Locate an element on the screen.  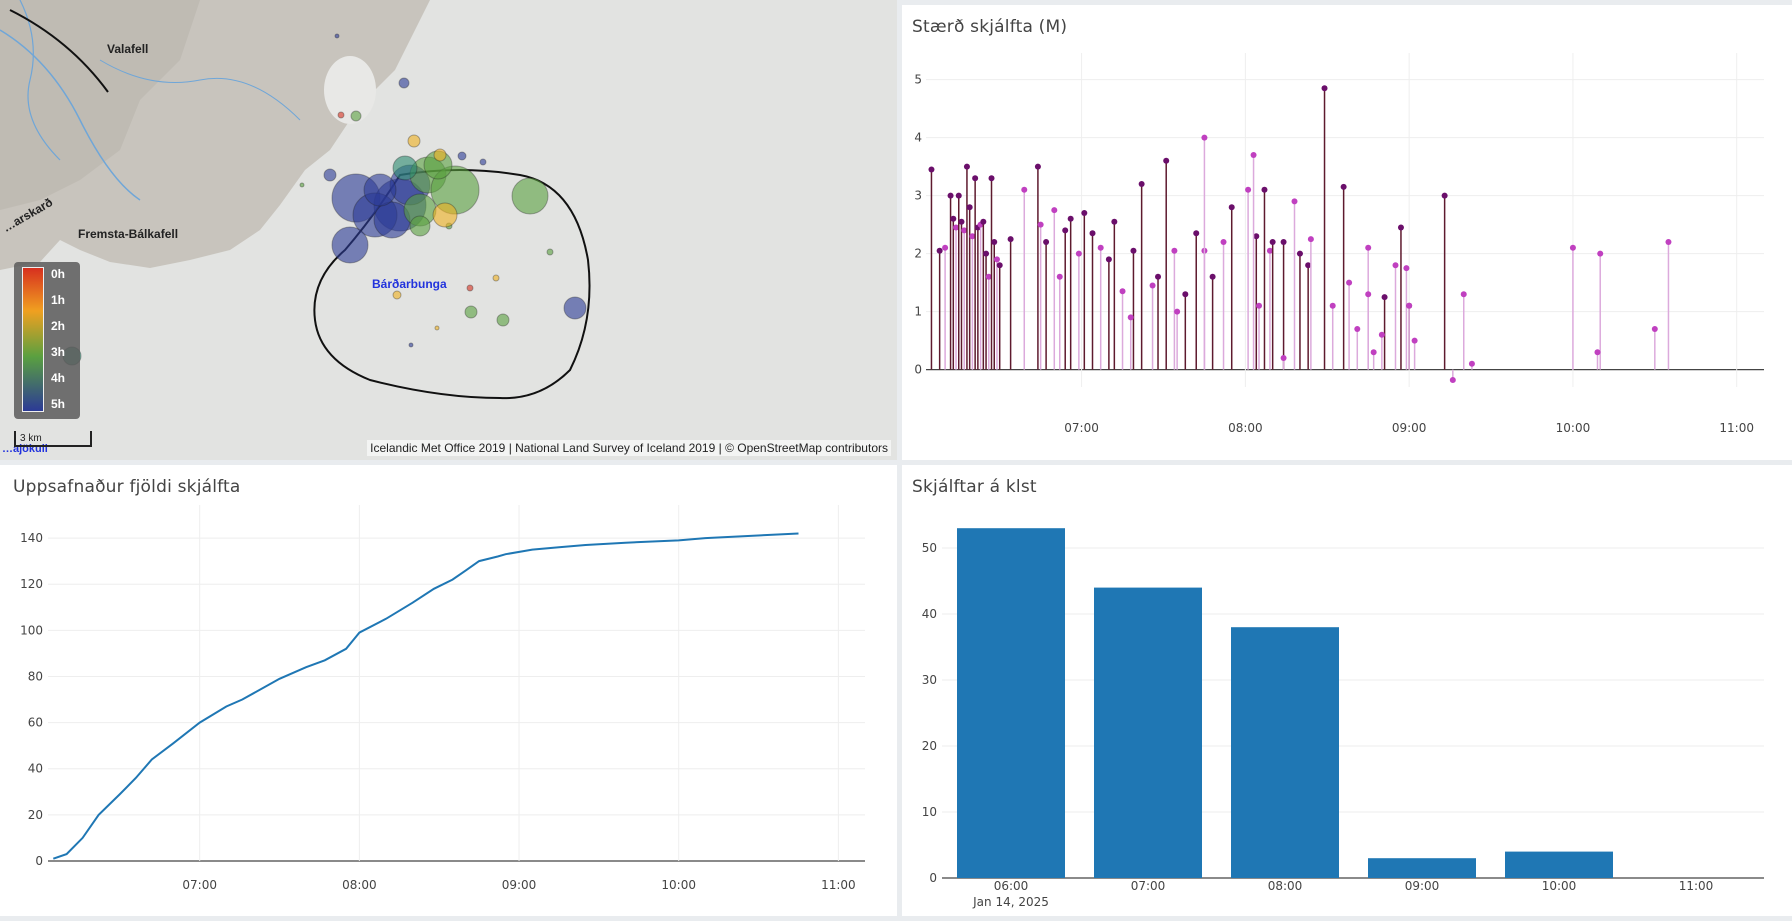
bar-xtick-1: 07:00 is located at coordinates (1148, 886).